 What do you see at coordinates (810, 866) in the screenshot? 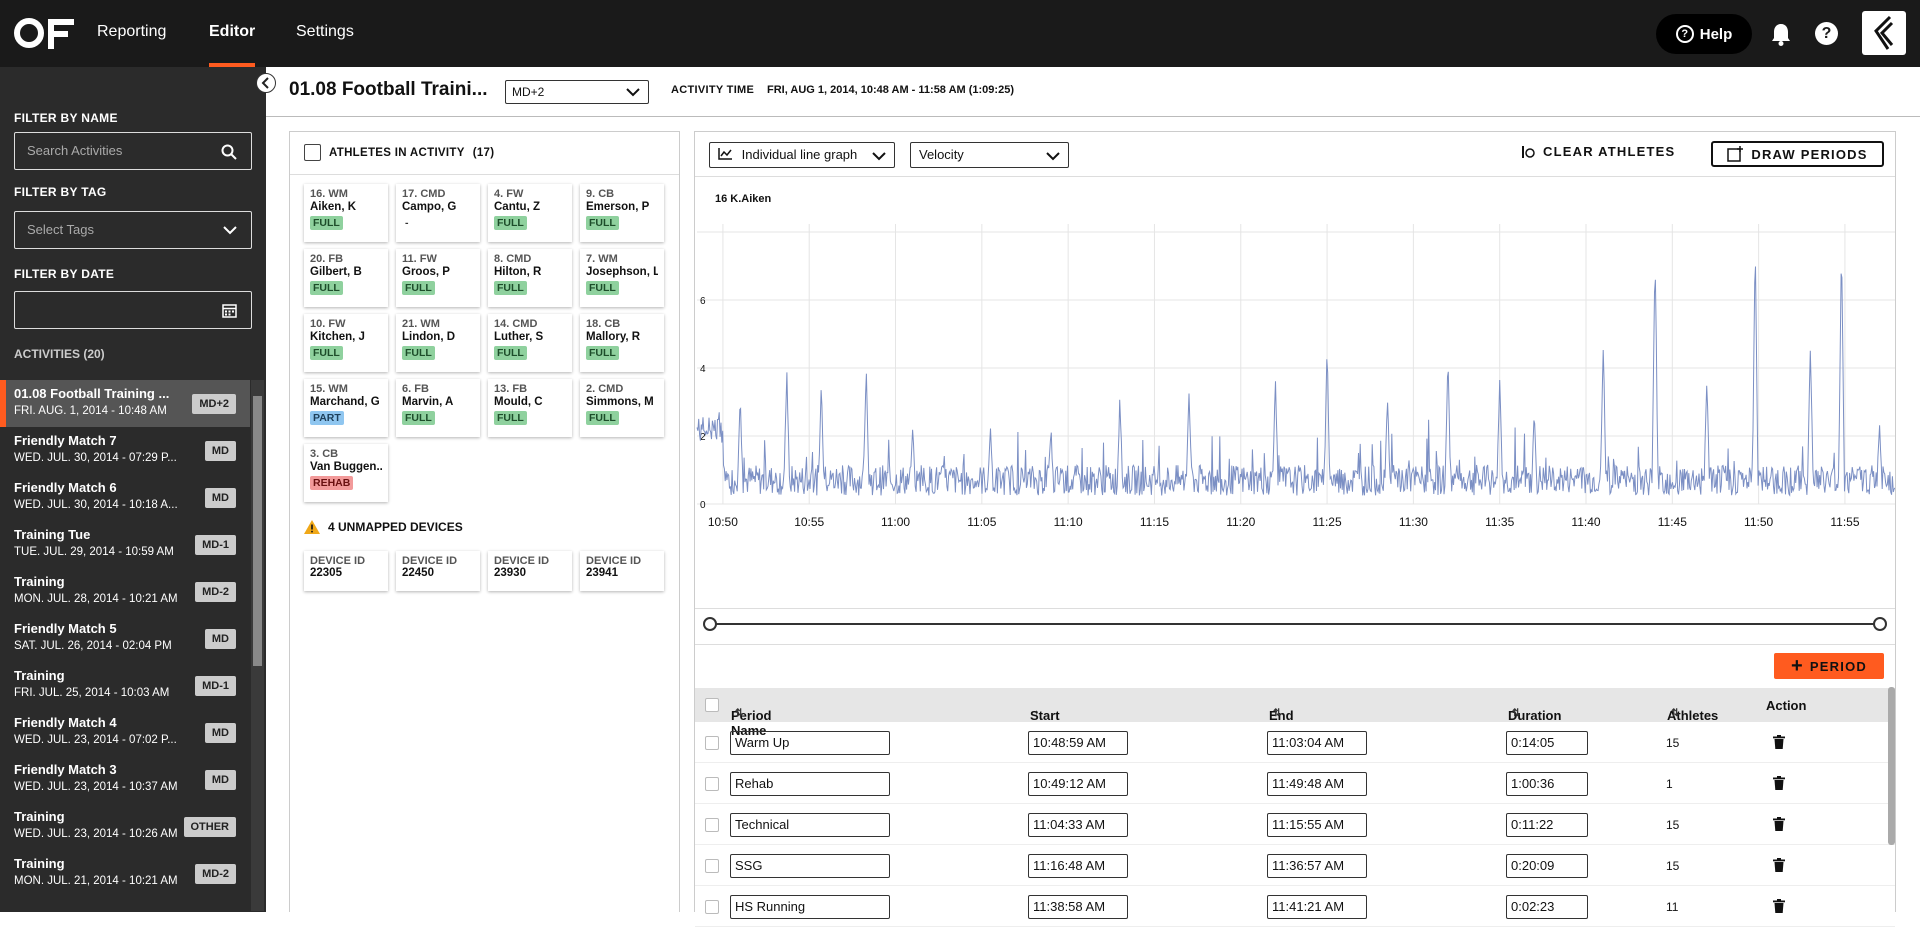
I see `period-name-input: SSG` at bounding box center [810, 866].